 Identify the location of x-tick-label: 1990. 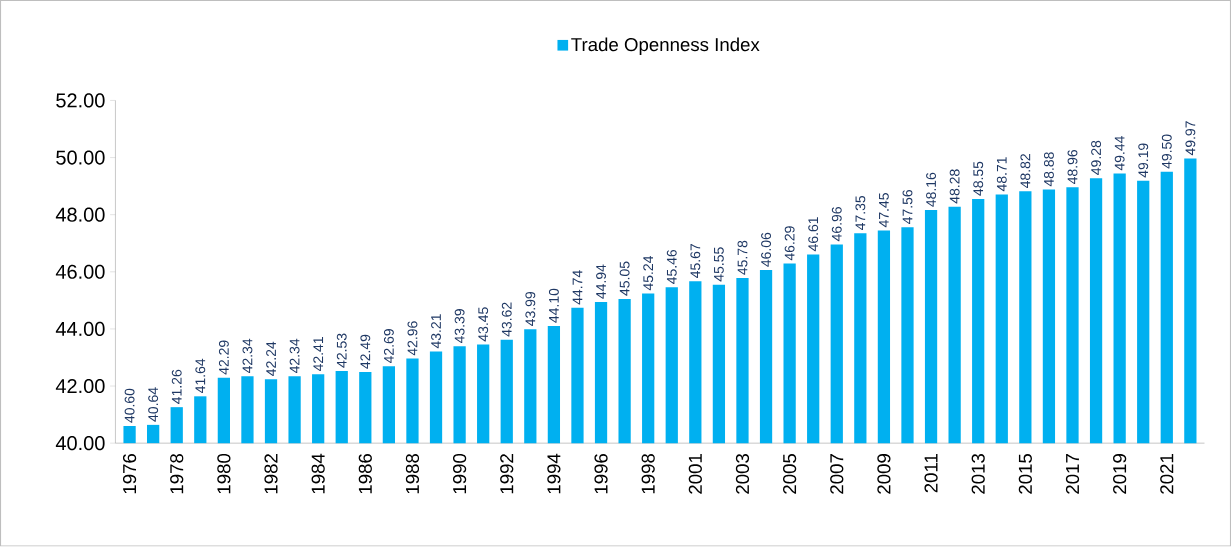
(459, 474).